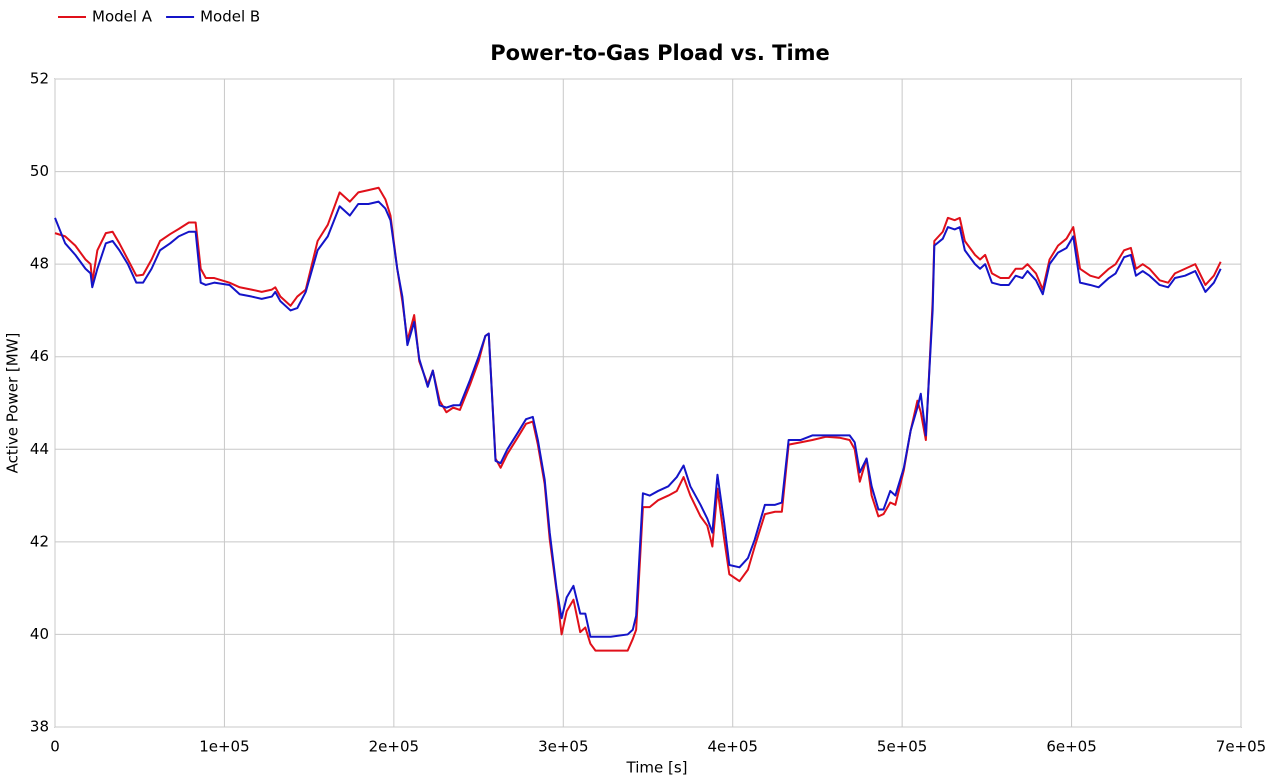 The image size is (1265, 778). Describe the element at coordinates (224, 747) in the screenshot. I see `x-tick-label: 1e+05` at that location.